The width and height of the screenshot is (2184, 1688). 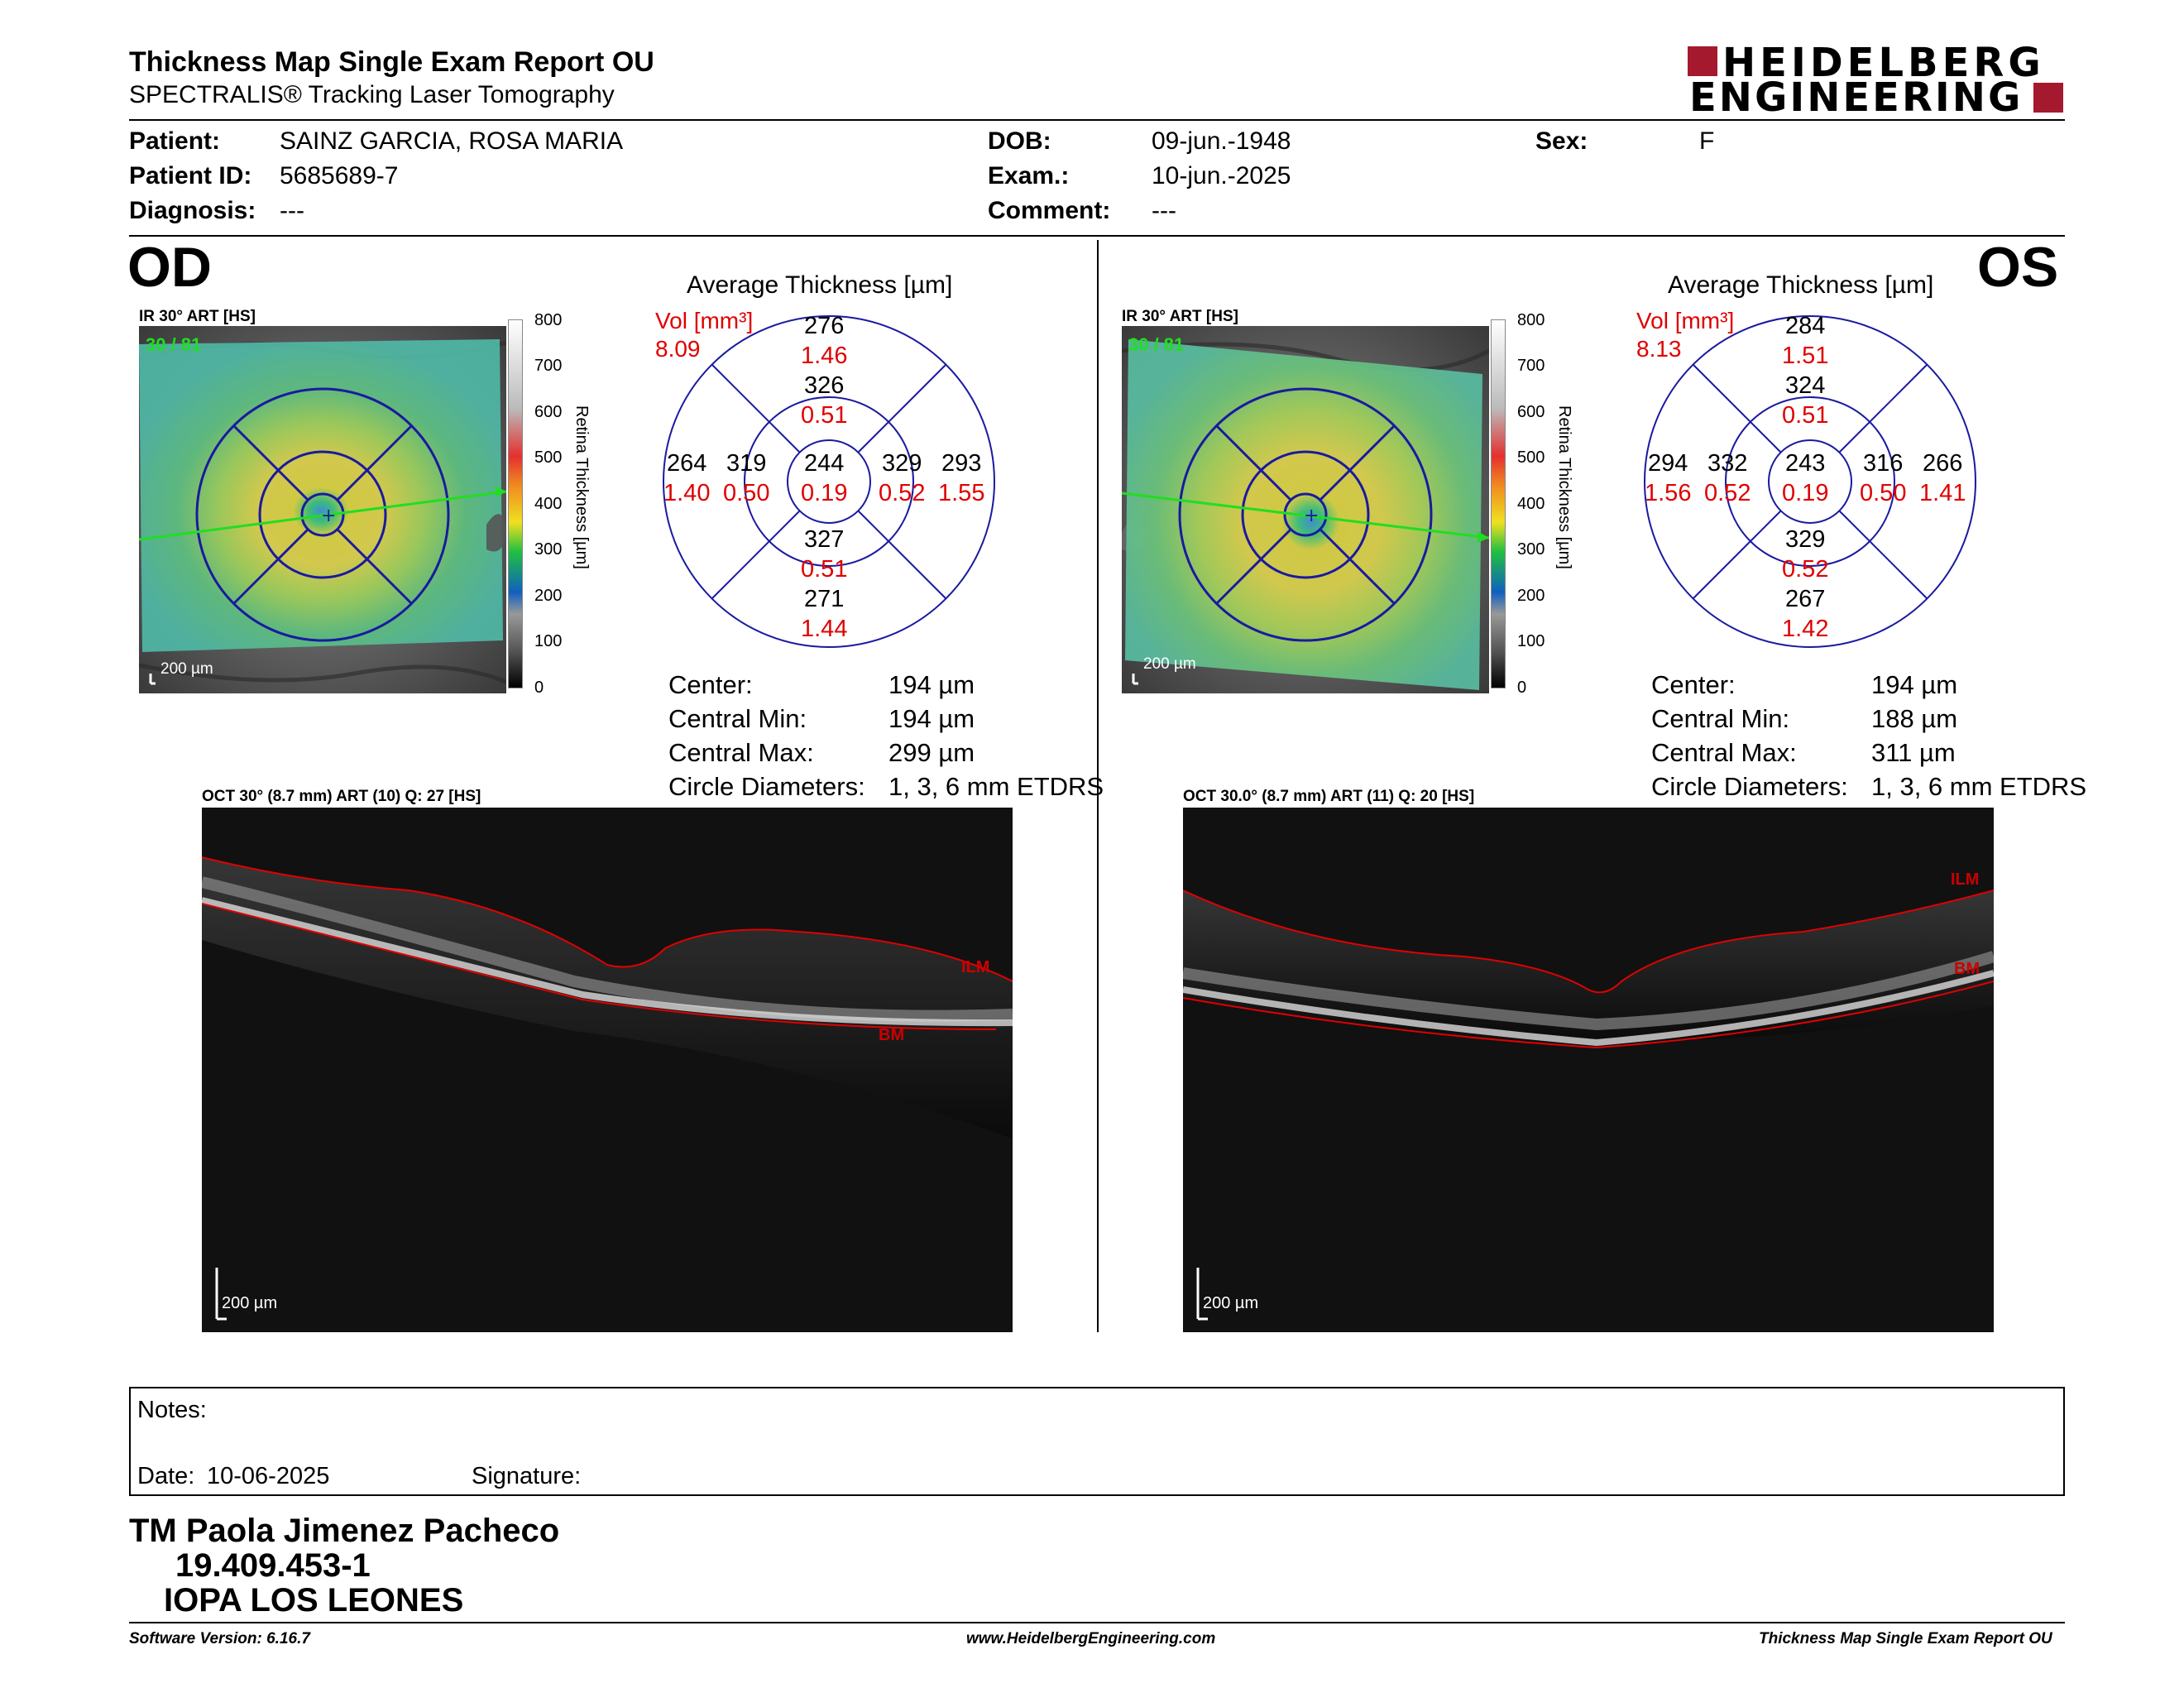 What do you see at coordinates (1979, 786) in the screenshot?
I see `os-circle-diam-value: 1, 3, 6 mm ETDRS` at bounding box center [1979, 786].